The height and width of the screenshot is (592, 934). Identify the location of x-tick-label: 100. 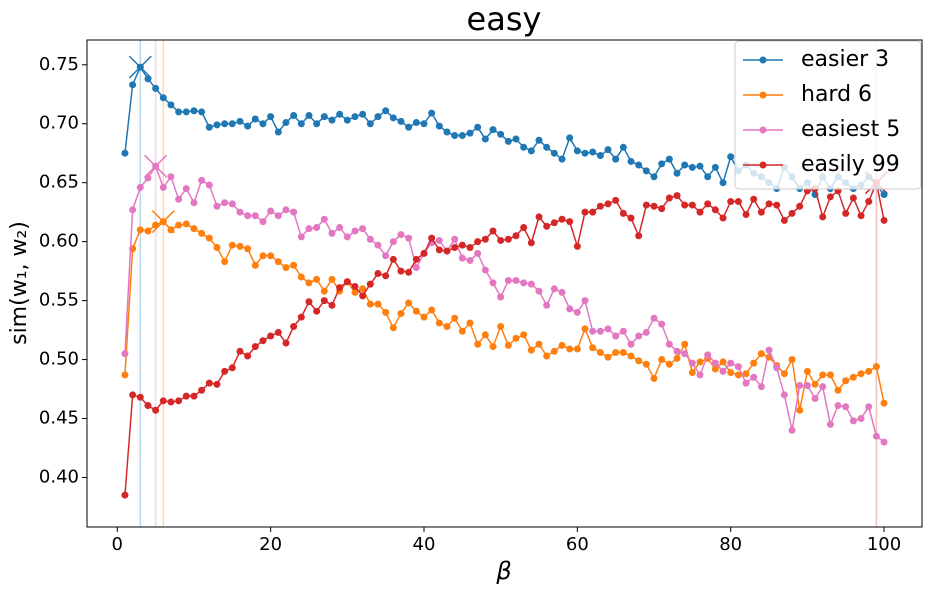
(884, 544).